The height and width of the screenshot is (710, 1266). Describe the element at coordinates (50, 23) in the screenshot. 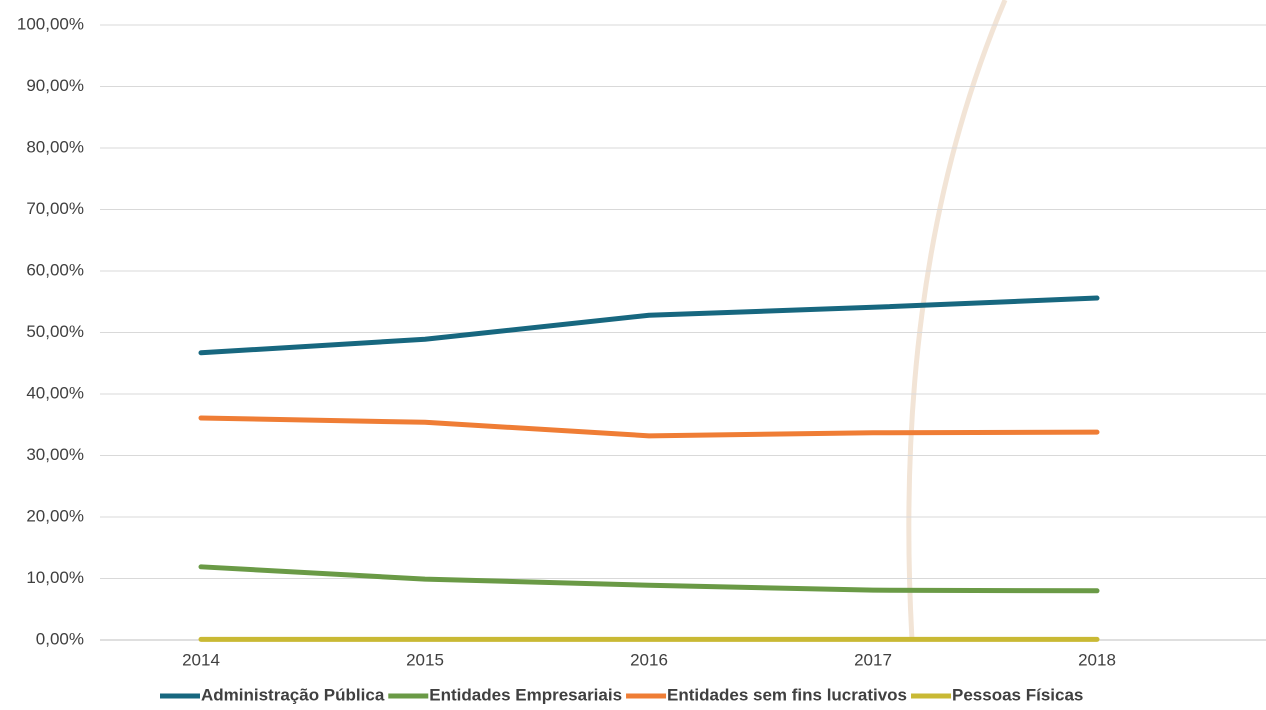

I see `y-tick-label: 100,00%` at that location.